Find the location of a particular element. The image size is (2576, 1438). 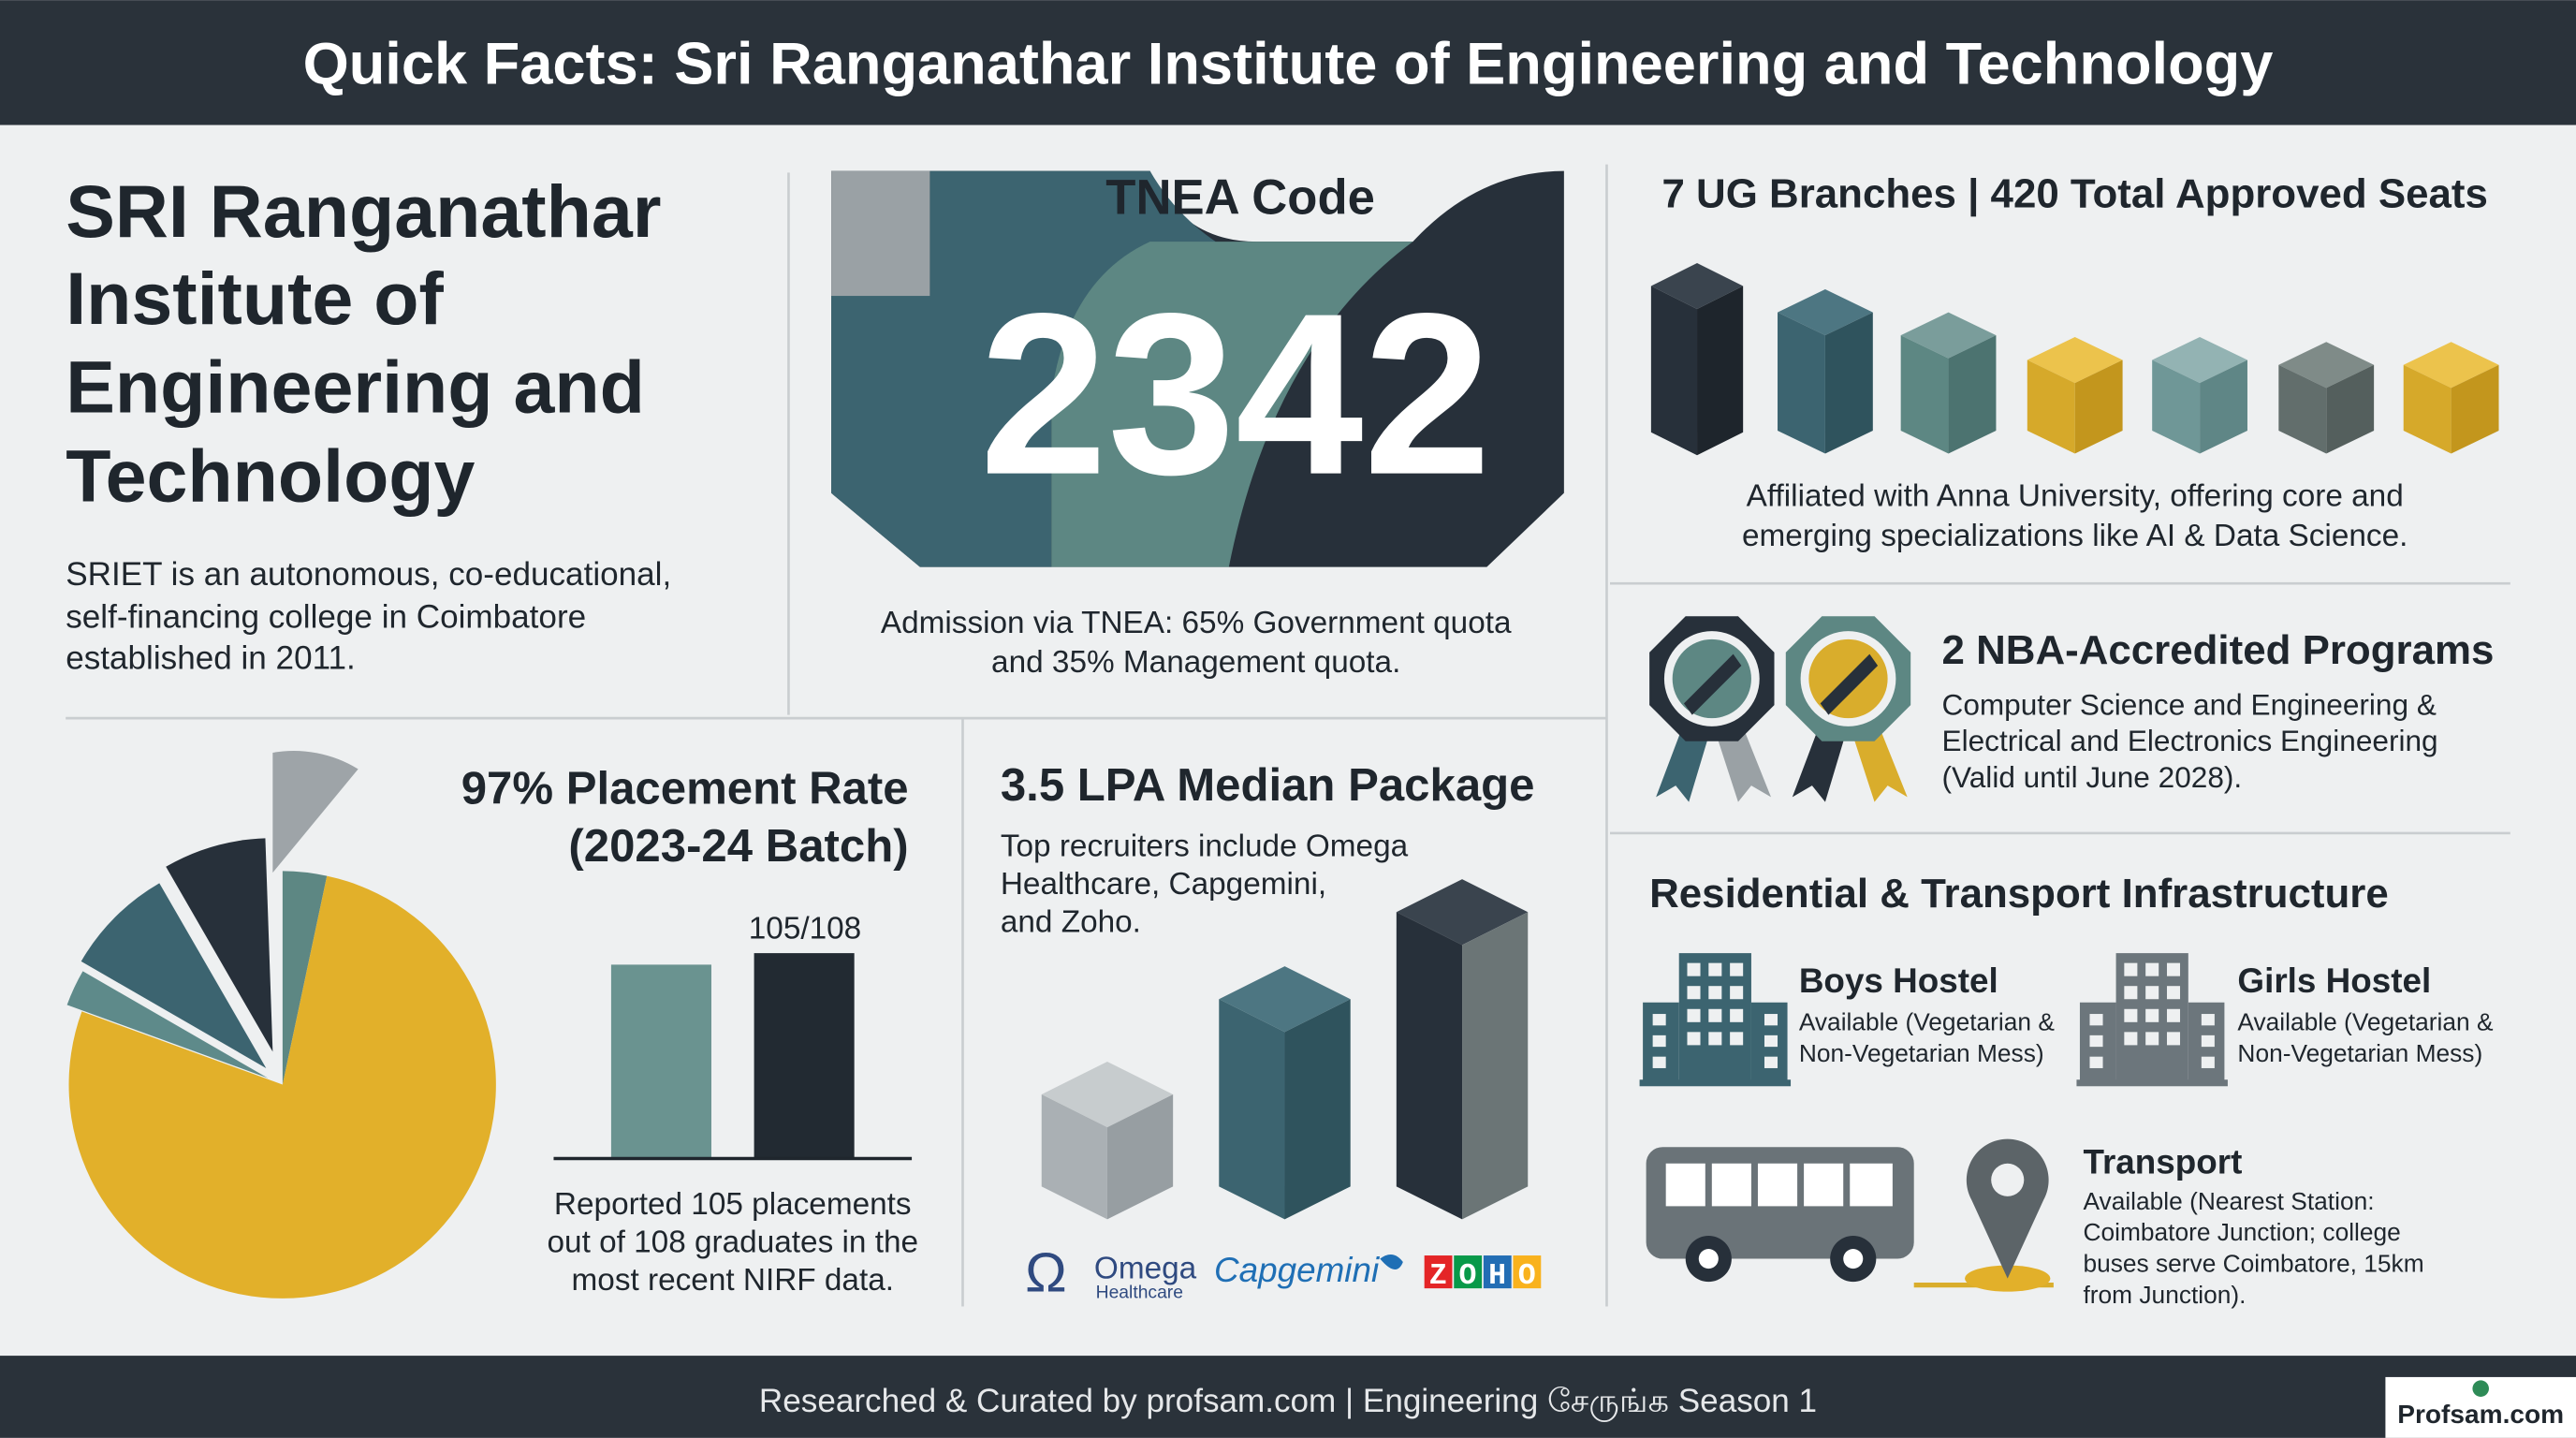

caption-line: out of 108 graduates in the is located at coordinates (733, 1242).